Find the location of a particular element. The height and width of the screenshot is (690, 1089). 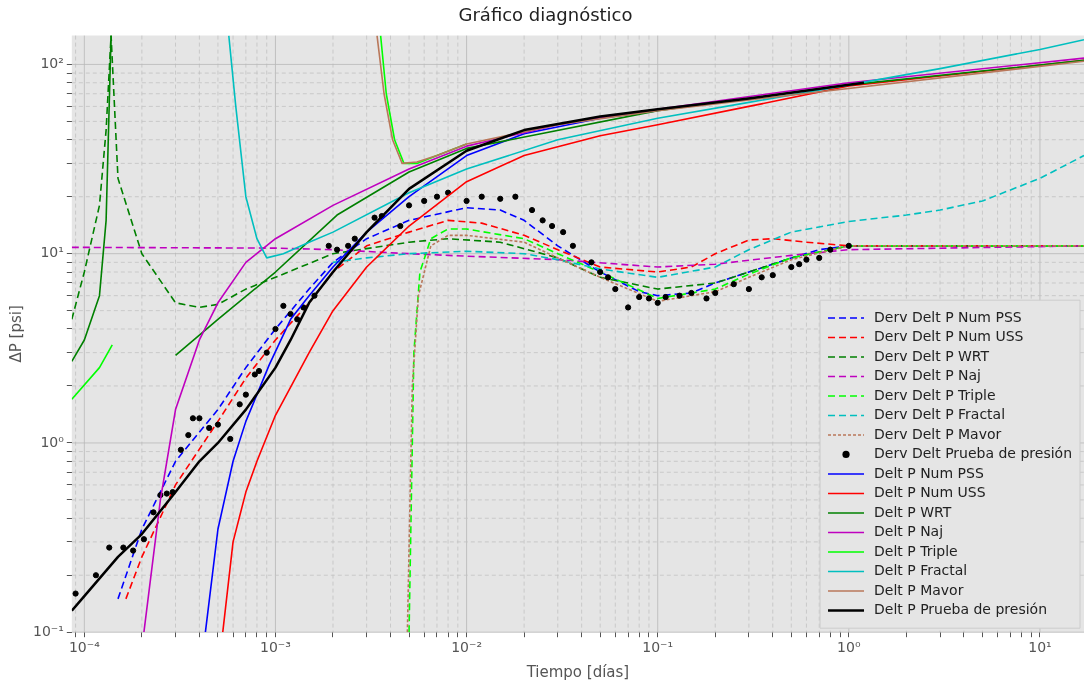

legend-label: Delt P Mavor is located at coordinates (919, 589).